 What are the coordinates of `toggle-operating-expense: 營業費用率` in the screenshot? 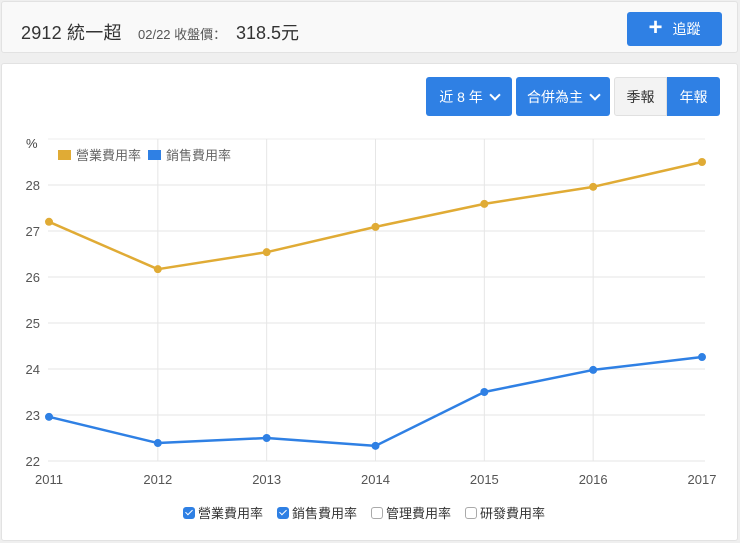 It's located at (223, 512).